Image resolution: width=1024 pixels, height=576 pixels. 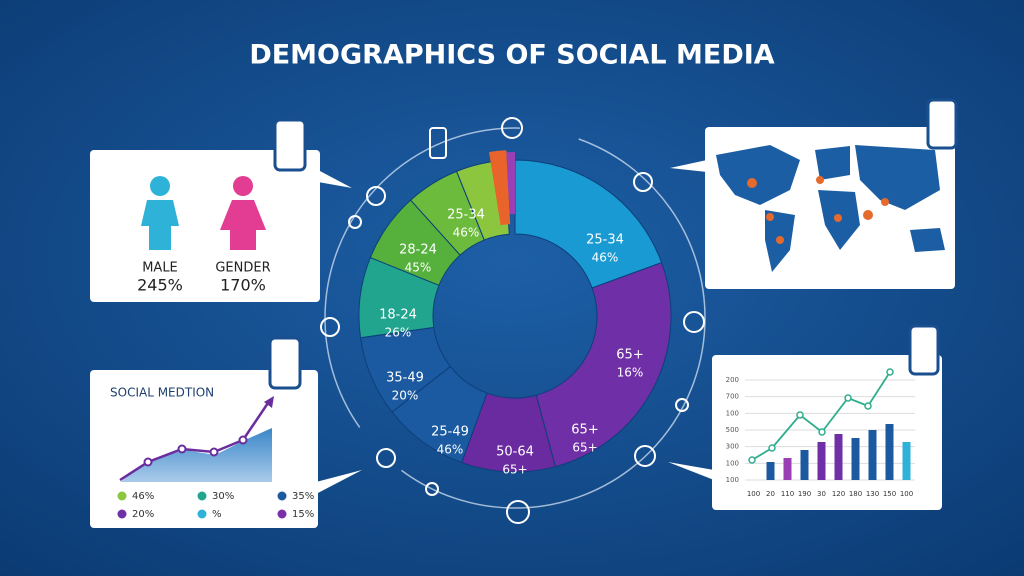 What do you see at coordinates (732, 447) in the screenshot?
I see `y-label: 300` at bounding box center [732, 447].